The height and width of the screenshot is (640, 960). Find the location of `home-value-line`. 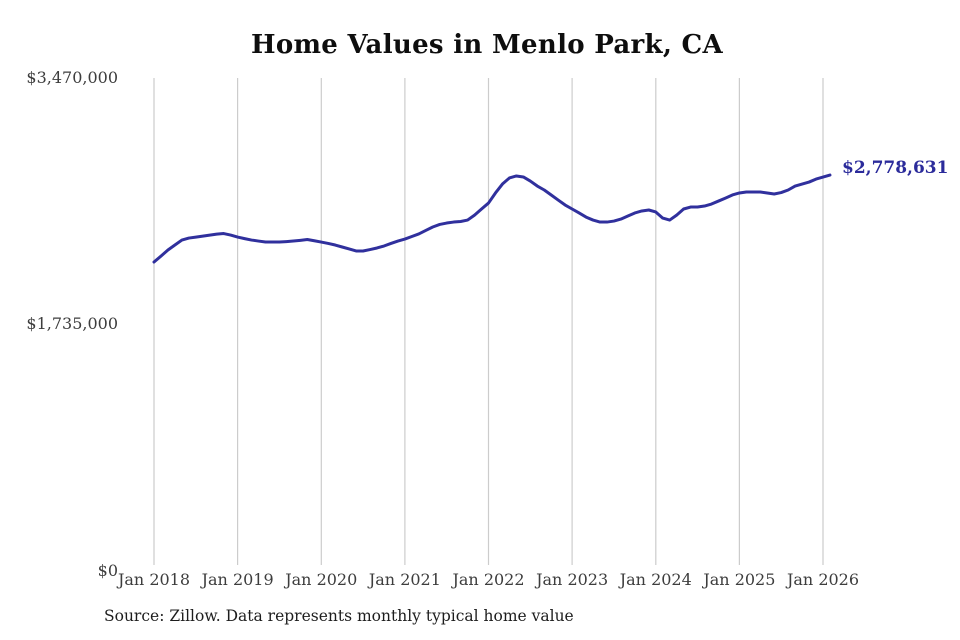

home-value-line is located at coordinates (492, 218).